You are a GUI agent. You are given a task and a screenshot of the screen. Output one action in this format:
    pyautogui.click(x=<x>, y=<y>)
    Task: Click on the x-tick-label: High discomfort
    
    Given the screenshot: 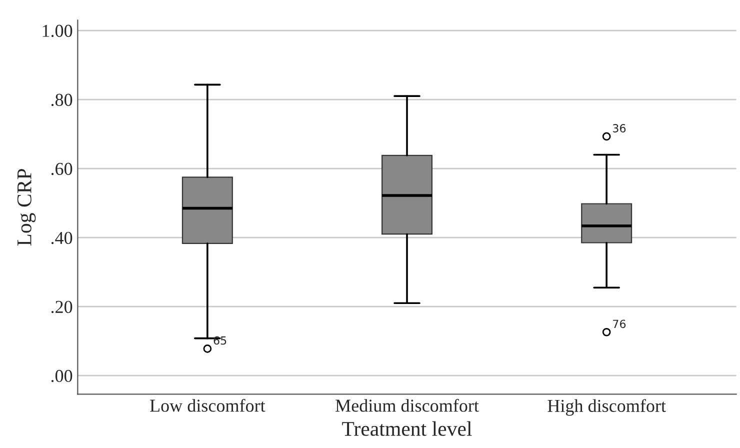 What is the action you would take?
    pyautogui.click(x=607, y=407)
    